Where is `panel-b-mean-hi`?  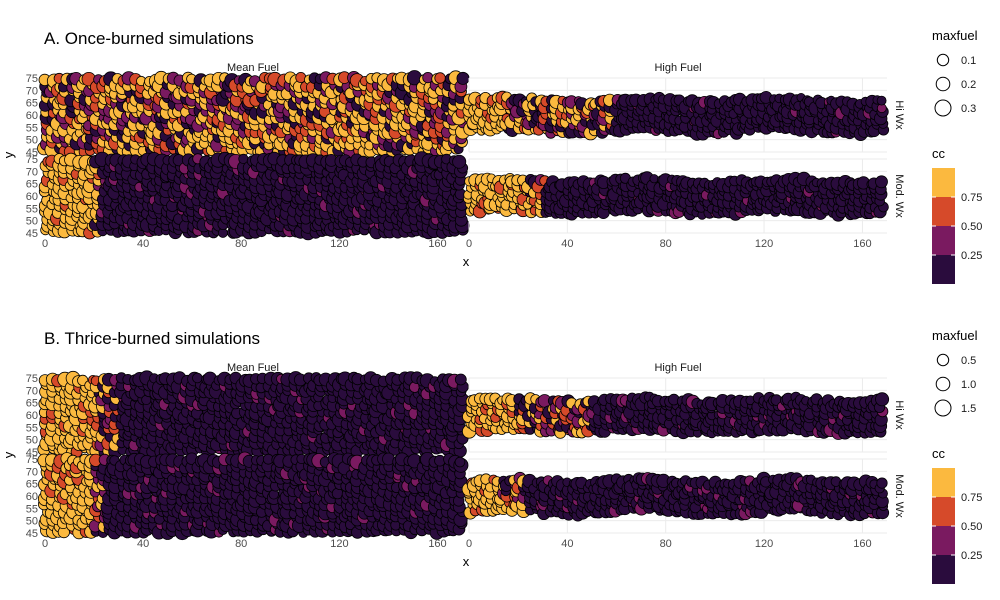 panel-b-mean-hi is located at coordinates (254, 415).